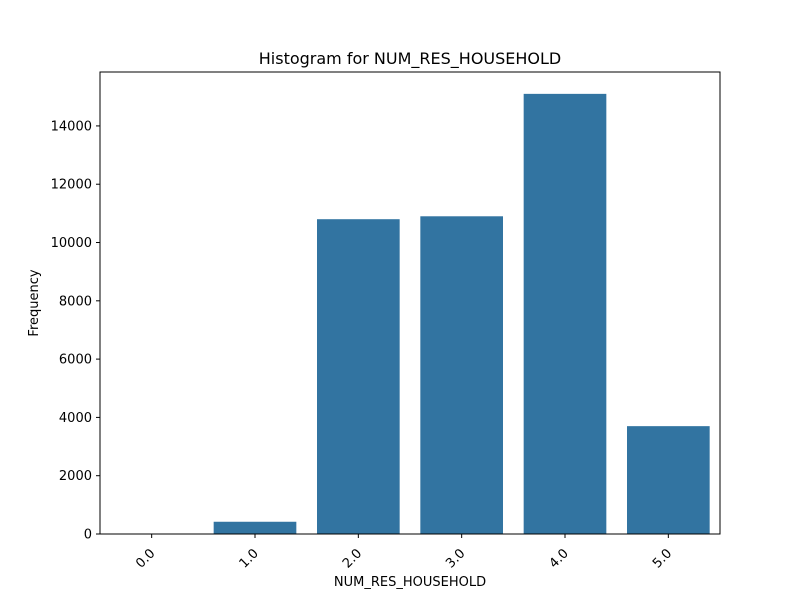  I want to click on x-axis: 0.0 1.0 2.0 3.0 4.0 5.0, so click(404, 552).